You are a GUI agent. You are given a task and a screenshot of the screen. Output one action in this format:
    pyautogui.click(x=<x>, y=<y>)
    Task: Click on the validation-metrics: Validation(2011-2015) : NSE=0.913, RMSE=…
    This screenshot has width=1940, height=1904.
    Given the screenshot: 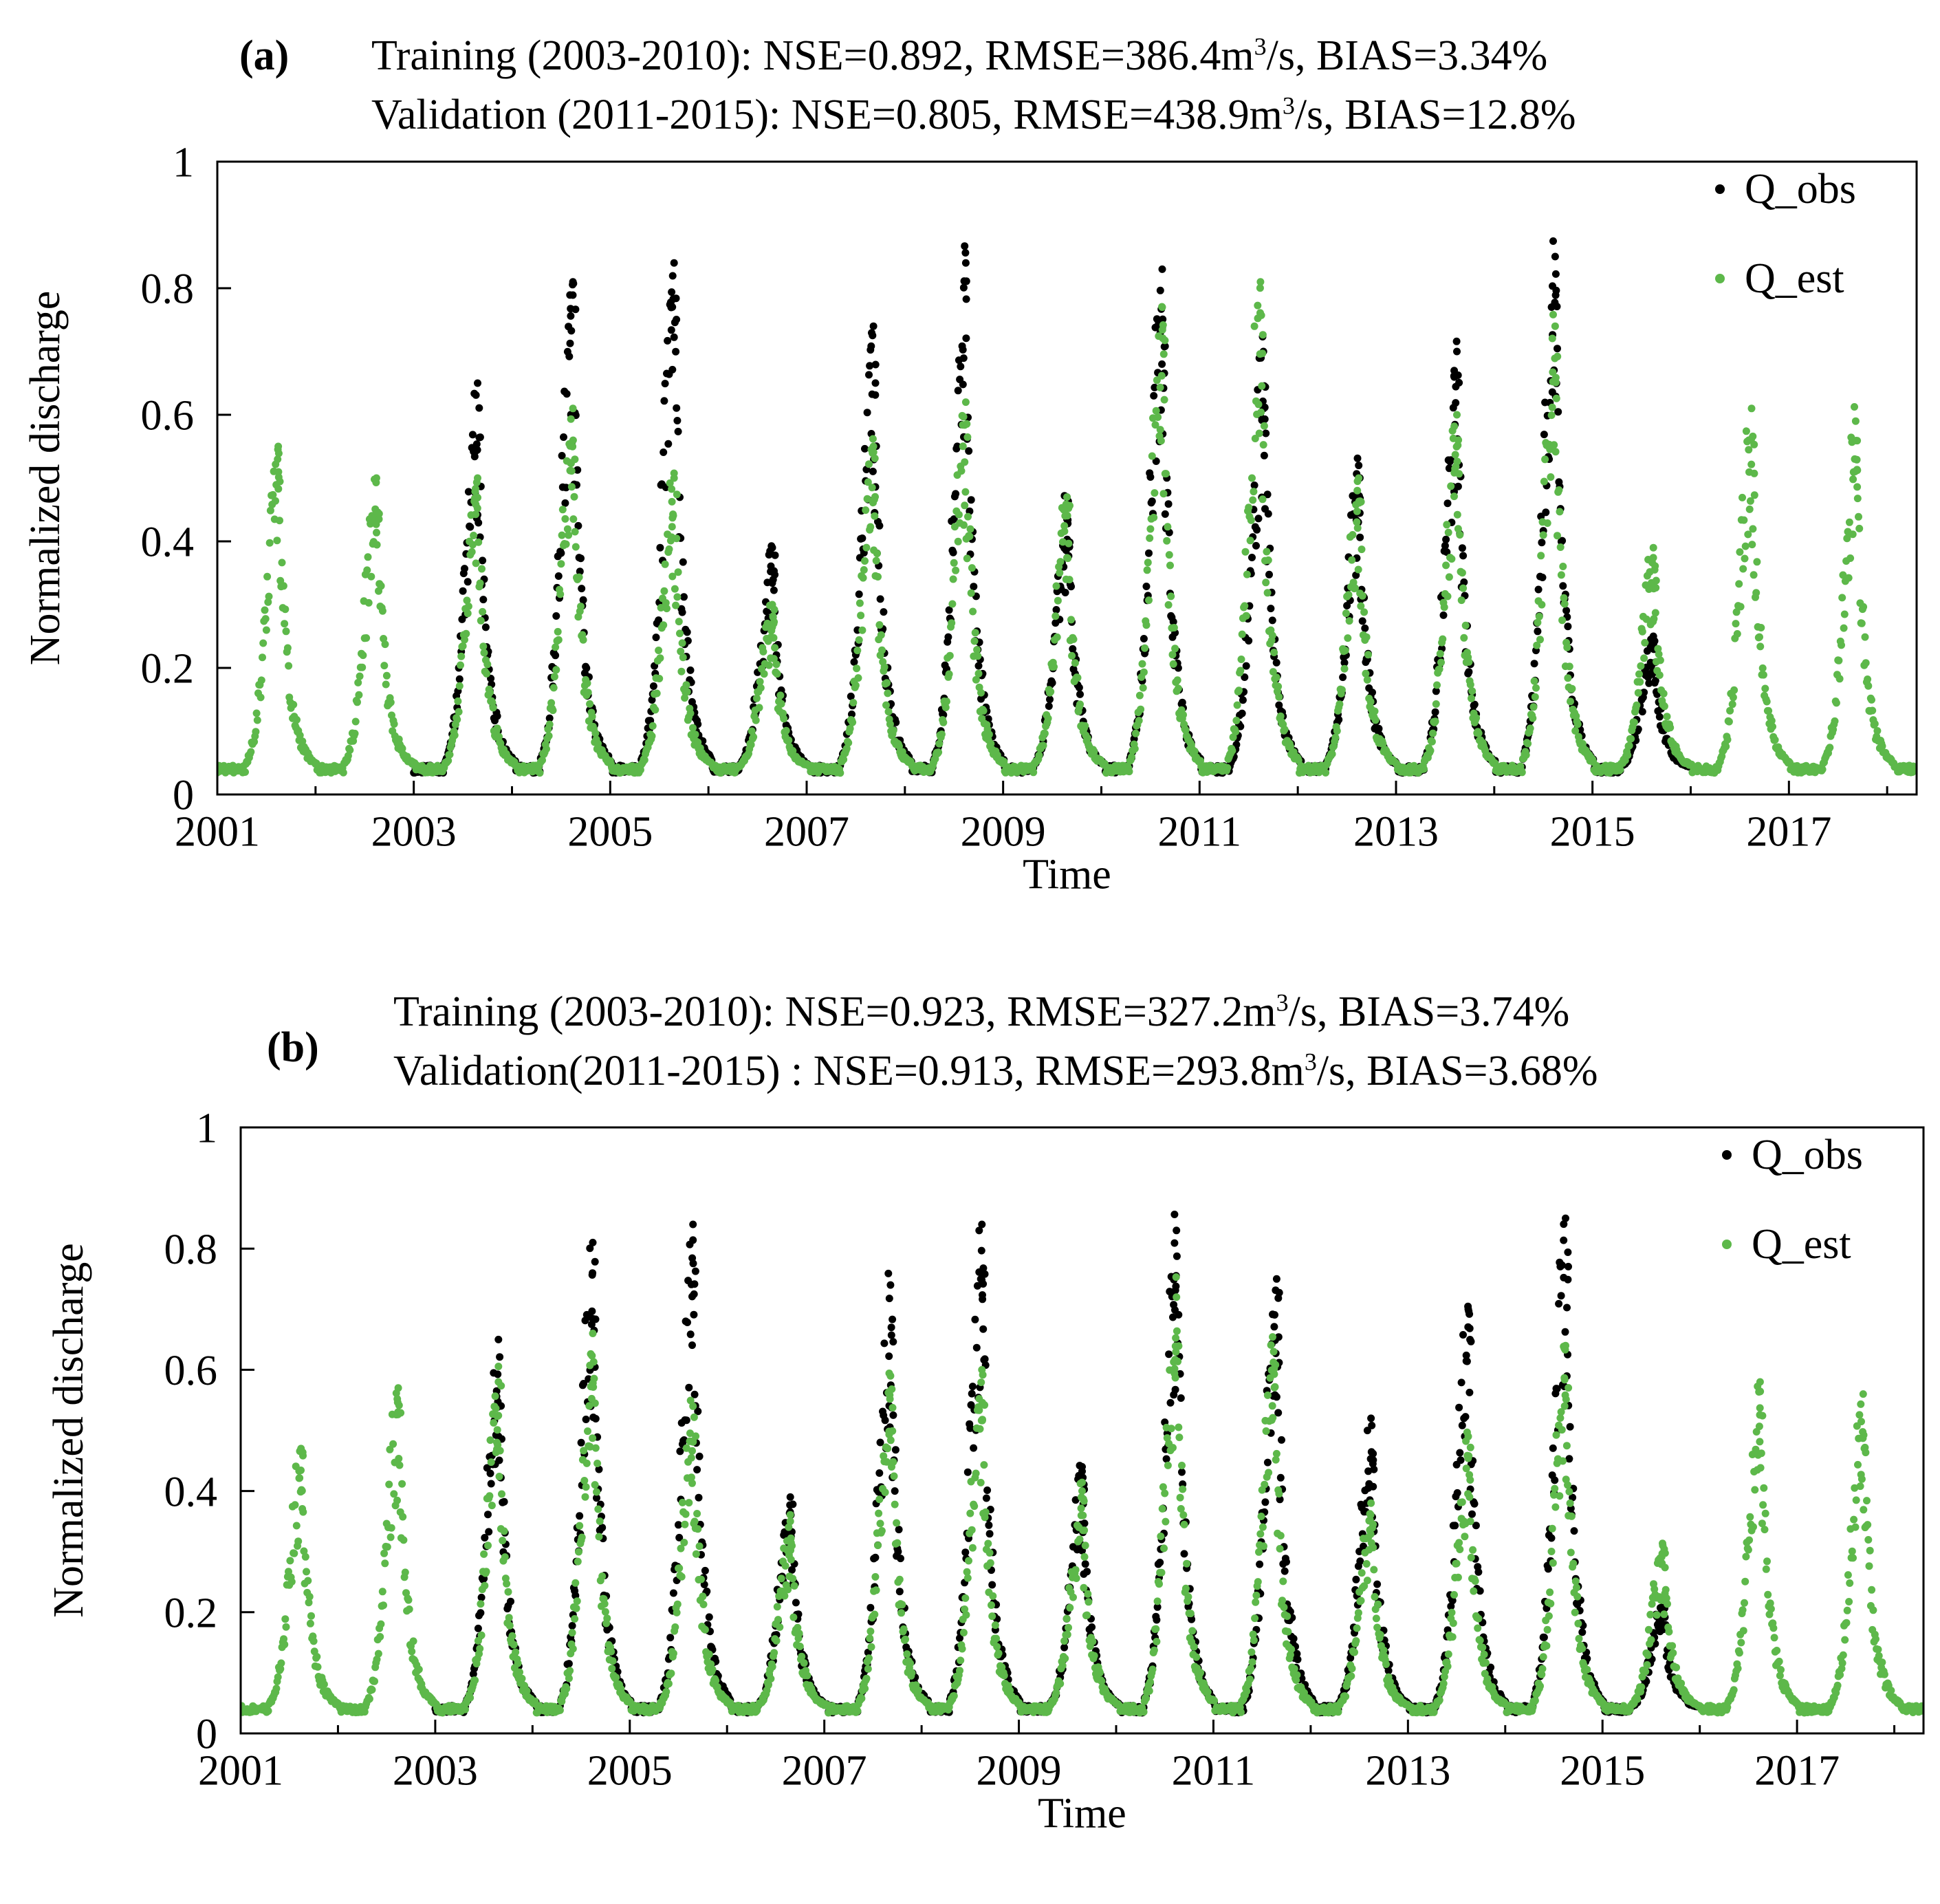 What is the action you would take?
    pyautogui.click(x=995, y=1070)
    